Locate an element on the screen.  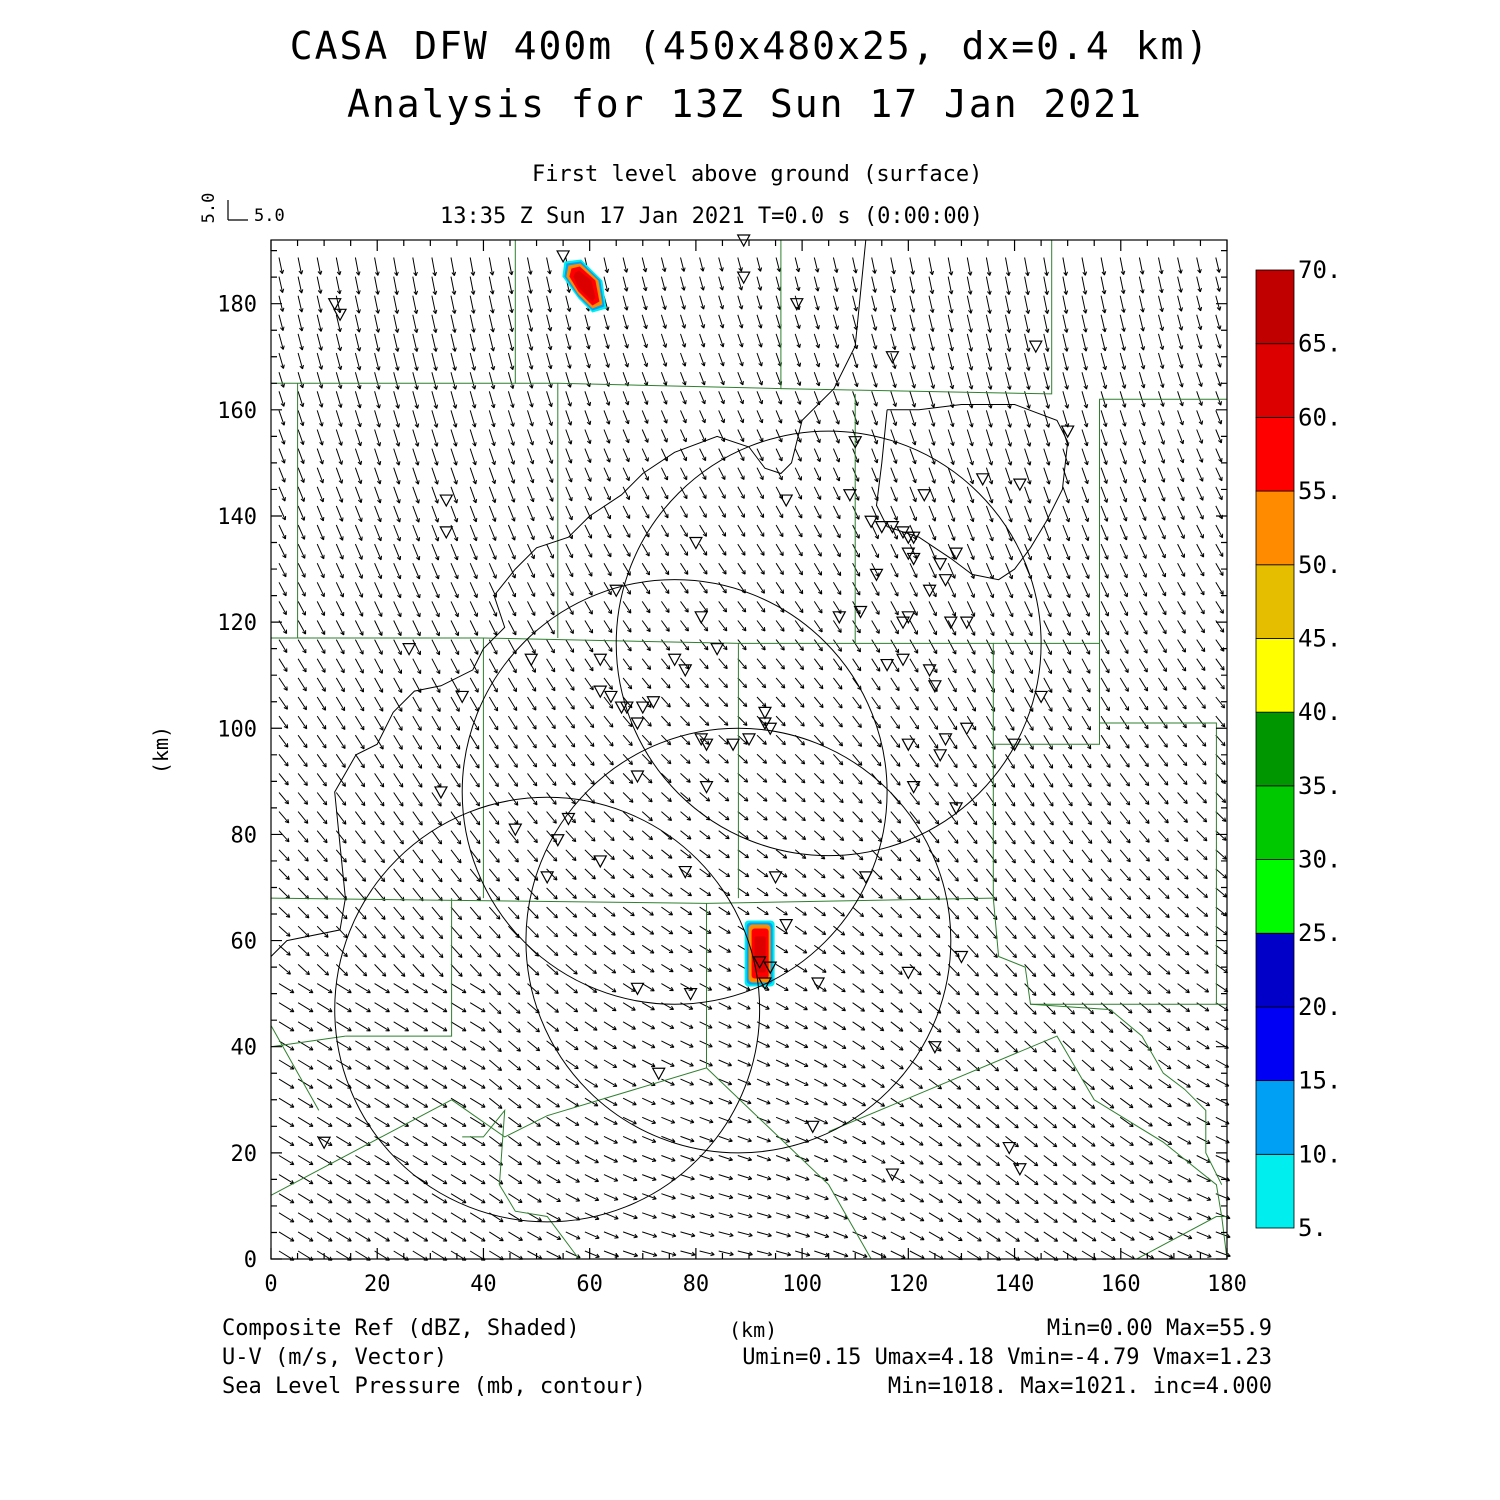
y-tick-label: 40 is located at coordinates (244, 1048).